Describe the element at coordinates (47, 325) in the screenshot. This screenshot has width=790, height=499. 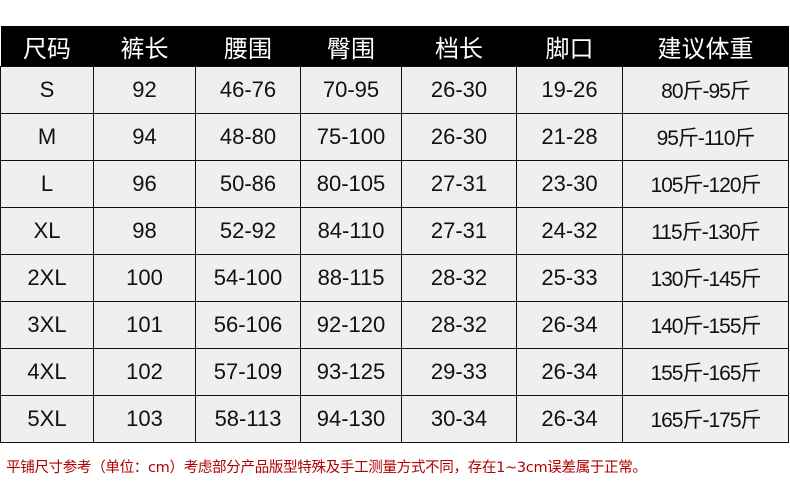
I see `table-cell: 3XL` at that location.